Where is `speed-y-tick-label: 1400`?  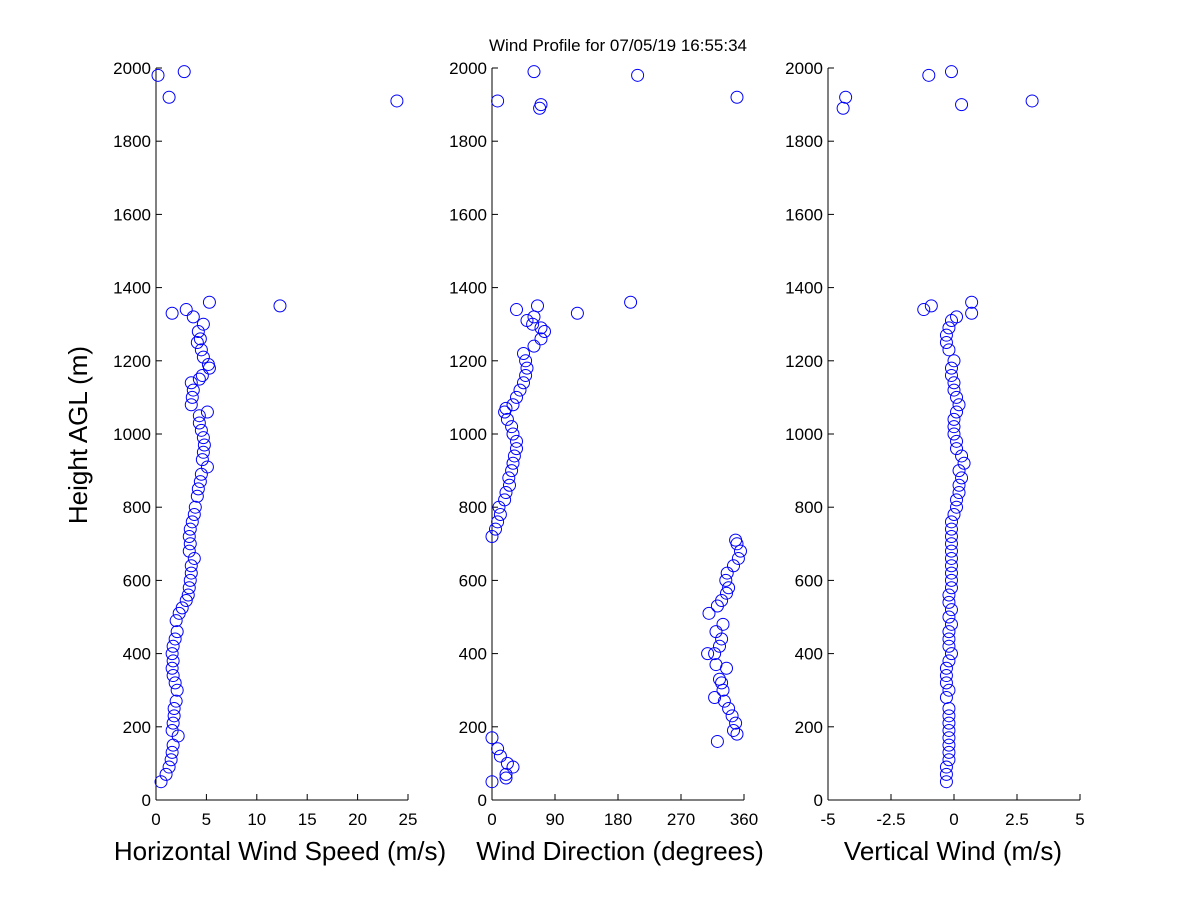
speed-y-tick-label: 1400 is located at coordinates (132, 288).